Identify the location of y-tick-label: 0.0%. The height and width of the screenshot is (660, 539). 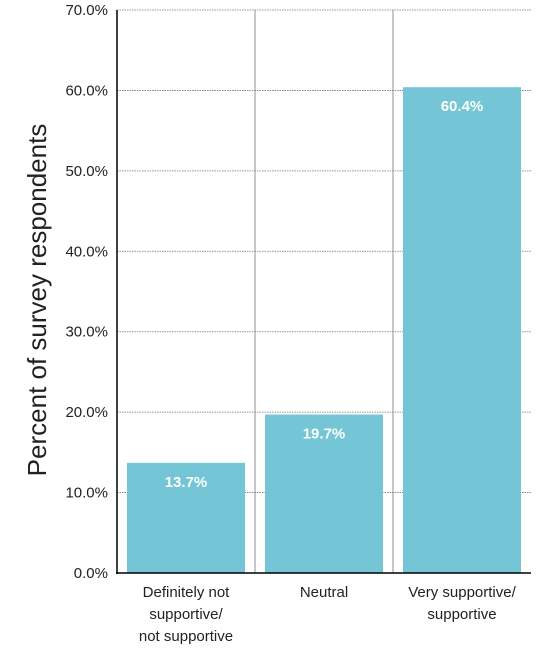
(91, 573).